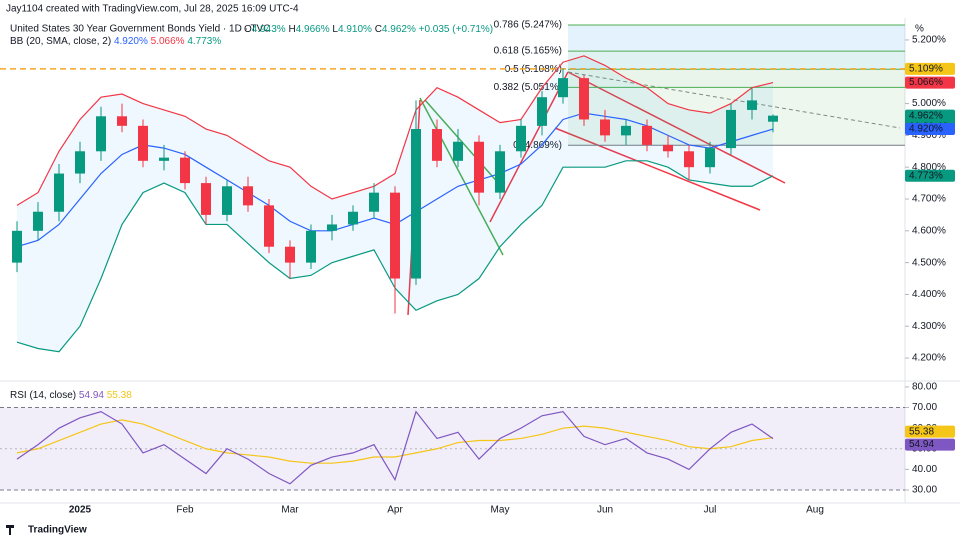 The height and width of the screenshot is (542, 960). What do you see at coordinates (919, 29) in the screenshot?
I see `axis-unit: %` at bounding box center [919, 29].